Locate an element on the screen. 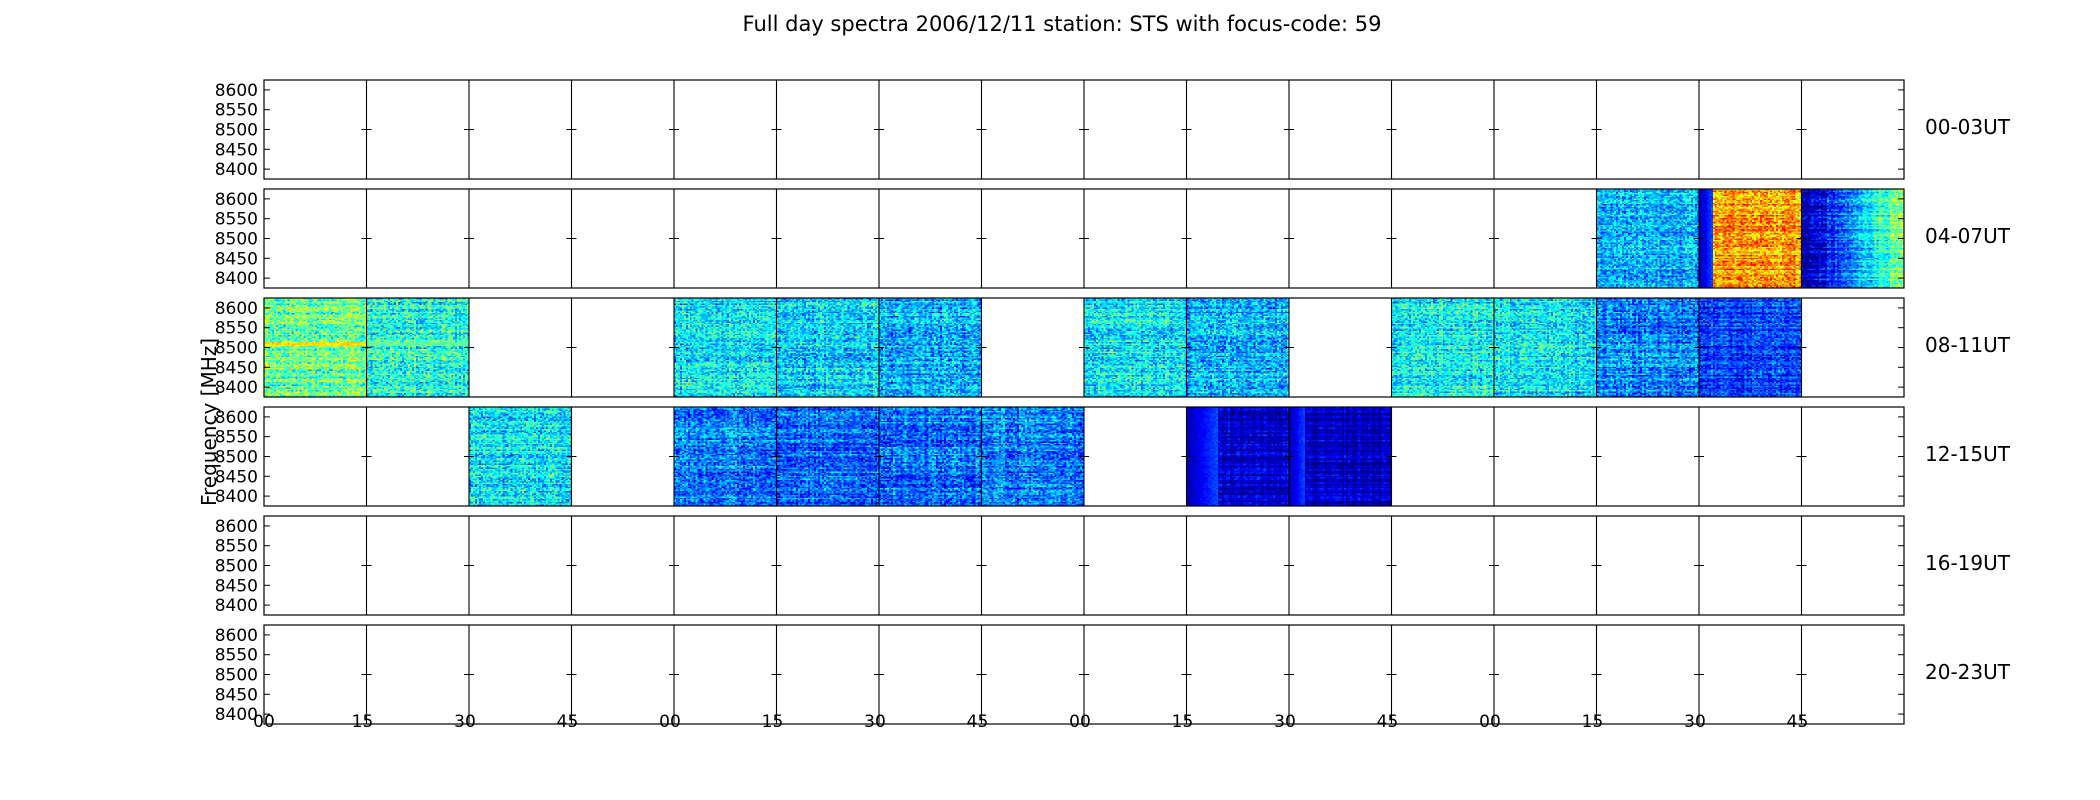 This screenshot has width=2100, height=800. row-label: 20-23UT is located at coordinates (1968, 672).